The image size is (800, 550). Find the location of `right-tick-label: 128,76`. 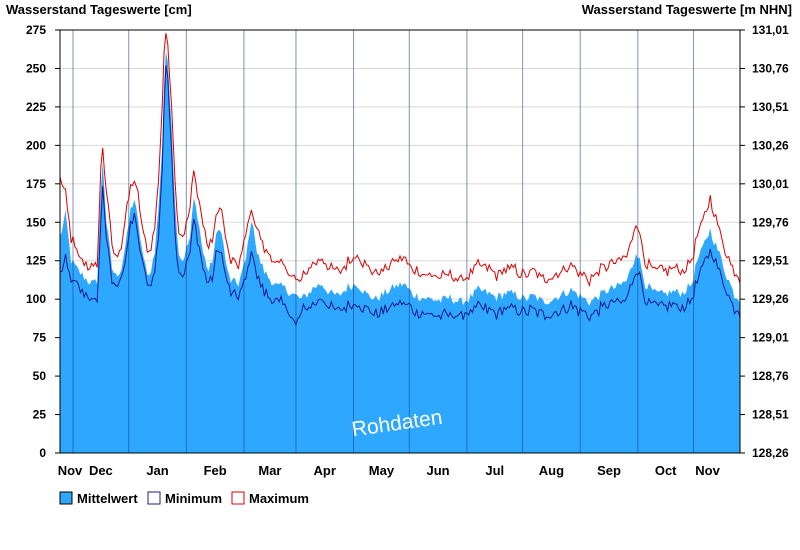

right-tick-label: 128,76 is located at coordinates (770, 376).